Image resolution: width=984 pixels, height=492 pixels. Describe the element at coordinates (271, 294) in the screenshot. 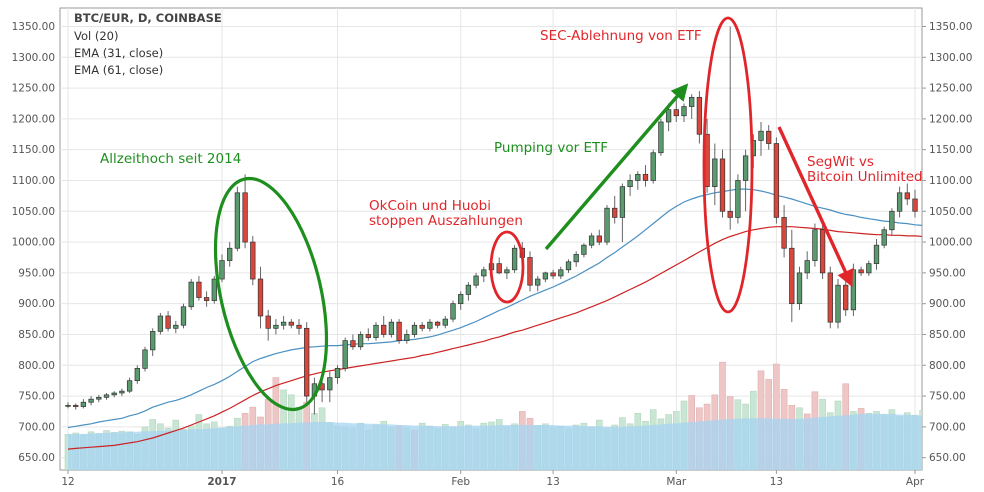

I see `ath-ellipse` at that location.